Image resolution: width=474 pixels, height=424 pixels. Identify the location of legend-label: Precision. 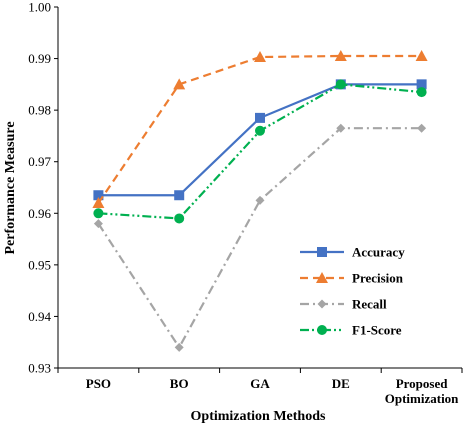
(378, 278).